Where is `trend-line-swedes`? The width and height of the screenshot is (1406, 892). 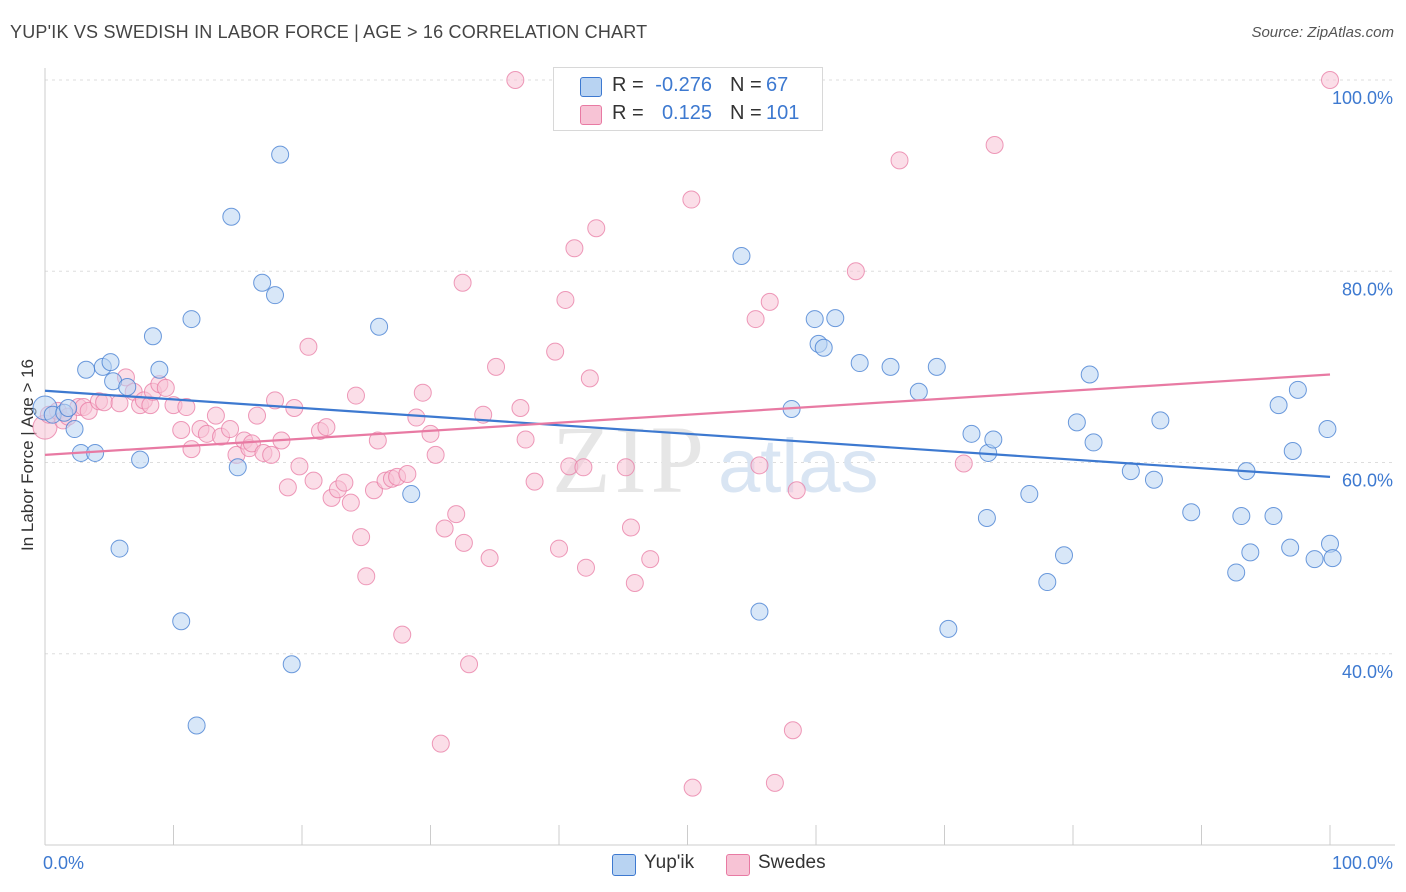
trend-line-swedes is located at coordinates (687, 414).